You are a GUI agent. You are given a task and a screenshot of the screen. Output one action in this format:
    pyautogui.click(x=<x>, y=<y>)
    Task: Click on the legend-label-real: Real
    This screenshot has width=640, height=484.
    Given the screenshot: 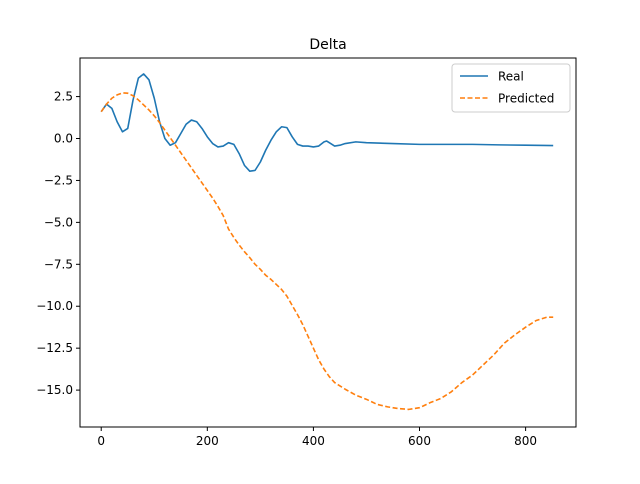 What is the action you would take?
    pyautogui.click(x=511, y=77)
    